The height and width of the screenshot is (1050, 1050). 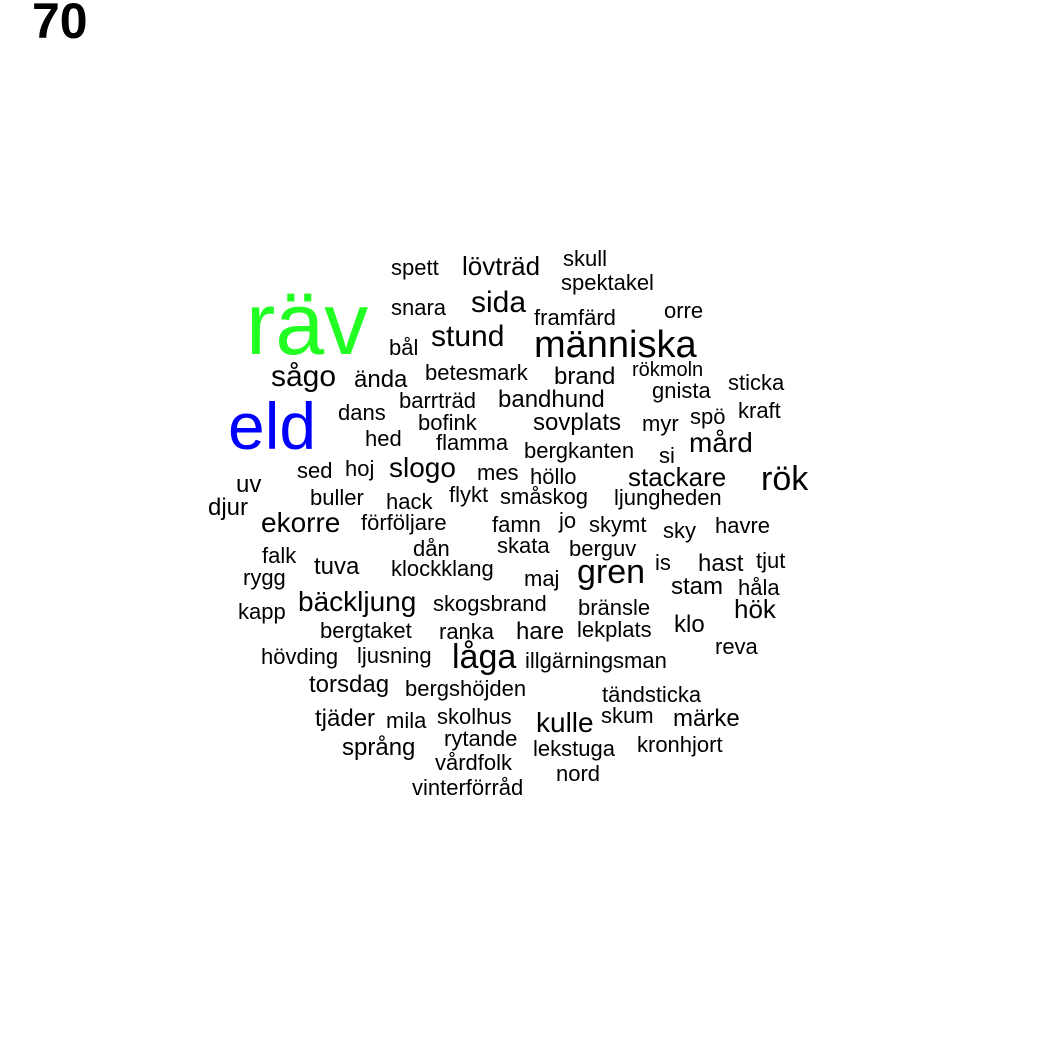 I want to click on word-86: tändsticka, so click(x=652, y=694).